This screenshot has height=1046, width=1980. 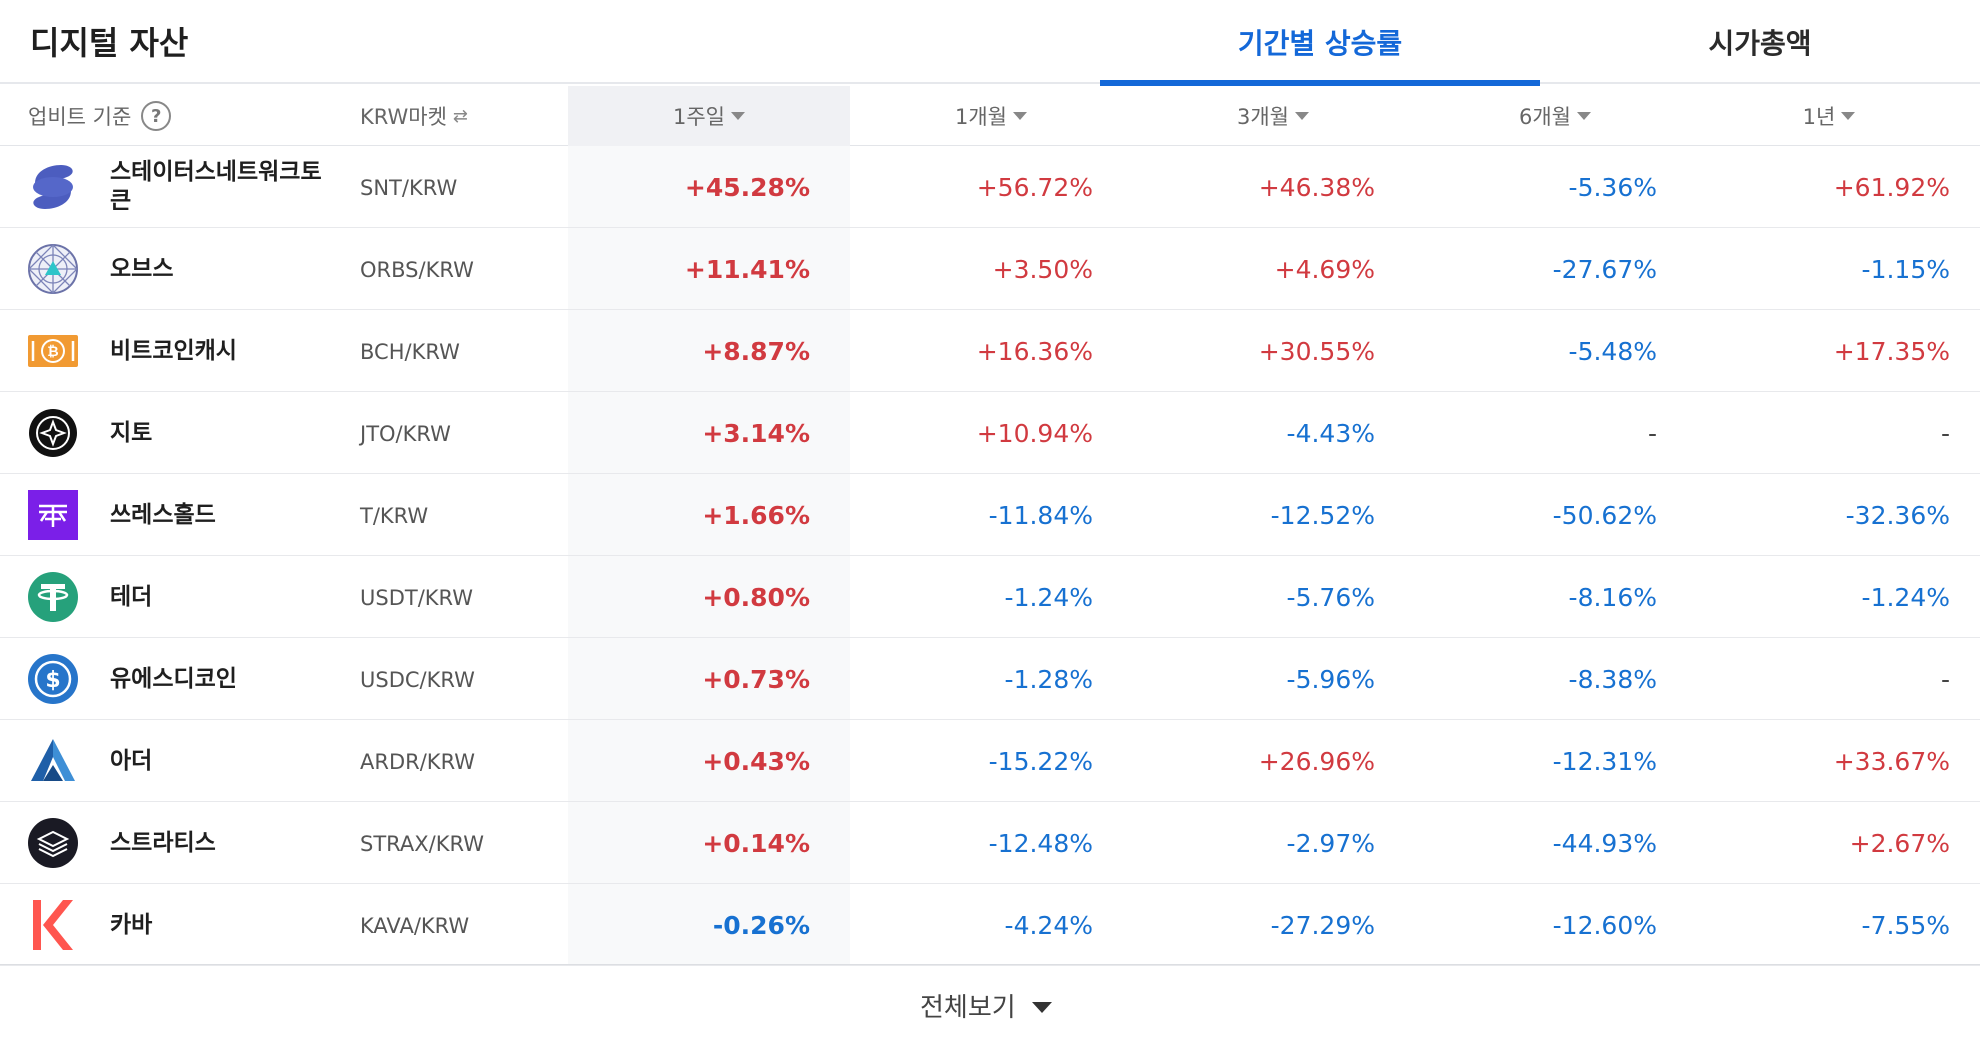 I want to click on table-row: 지토 JTO/KRW +3.14% +10.94% -4.43% - -, so click(x=990, y=433).